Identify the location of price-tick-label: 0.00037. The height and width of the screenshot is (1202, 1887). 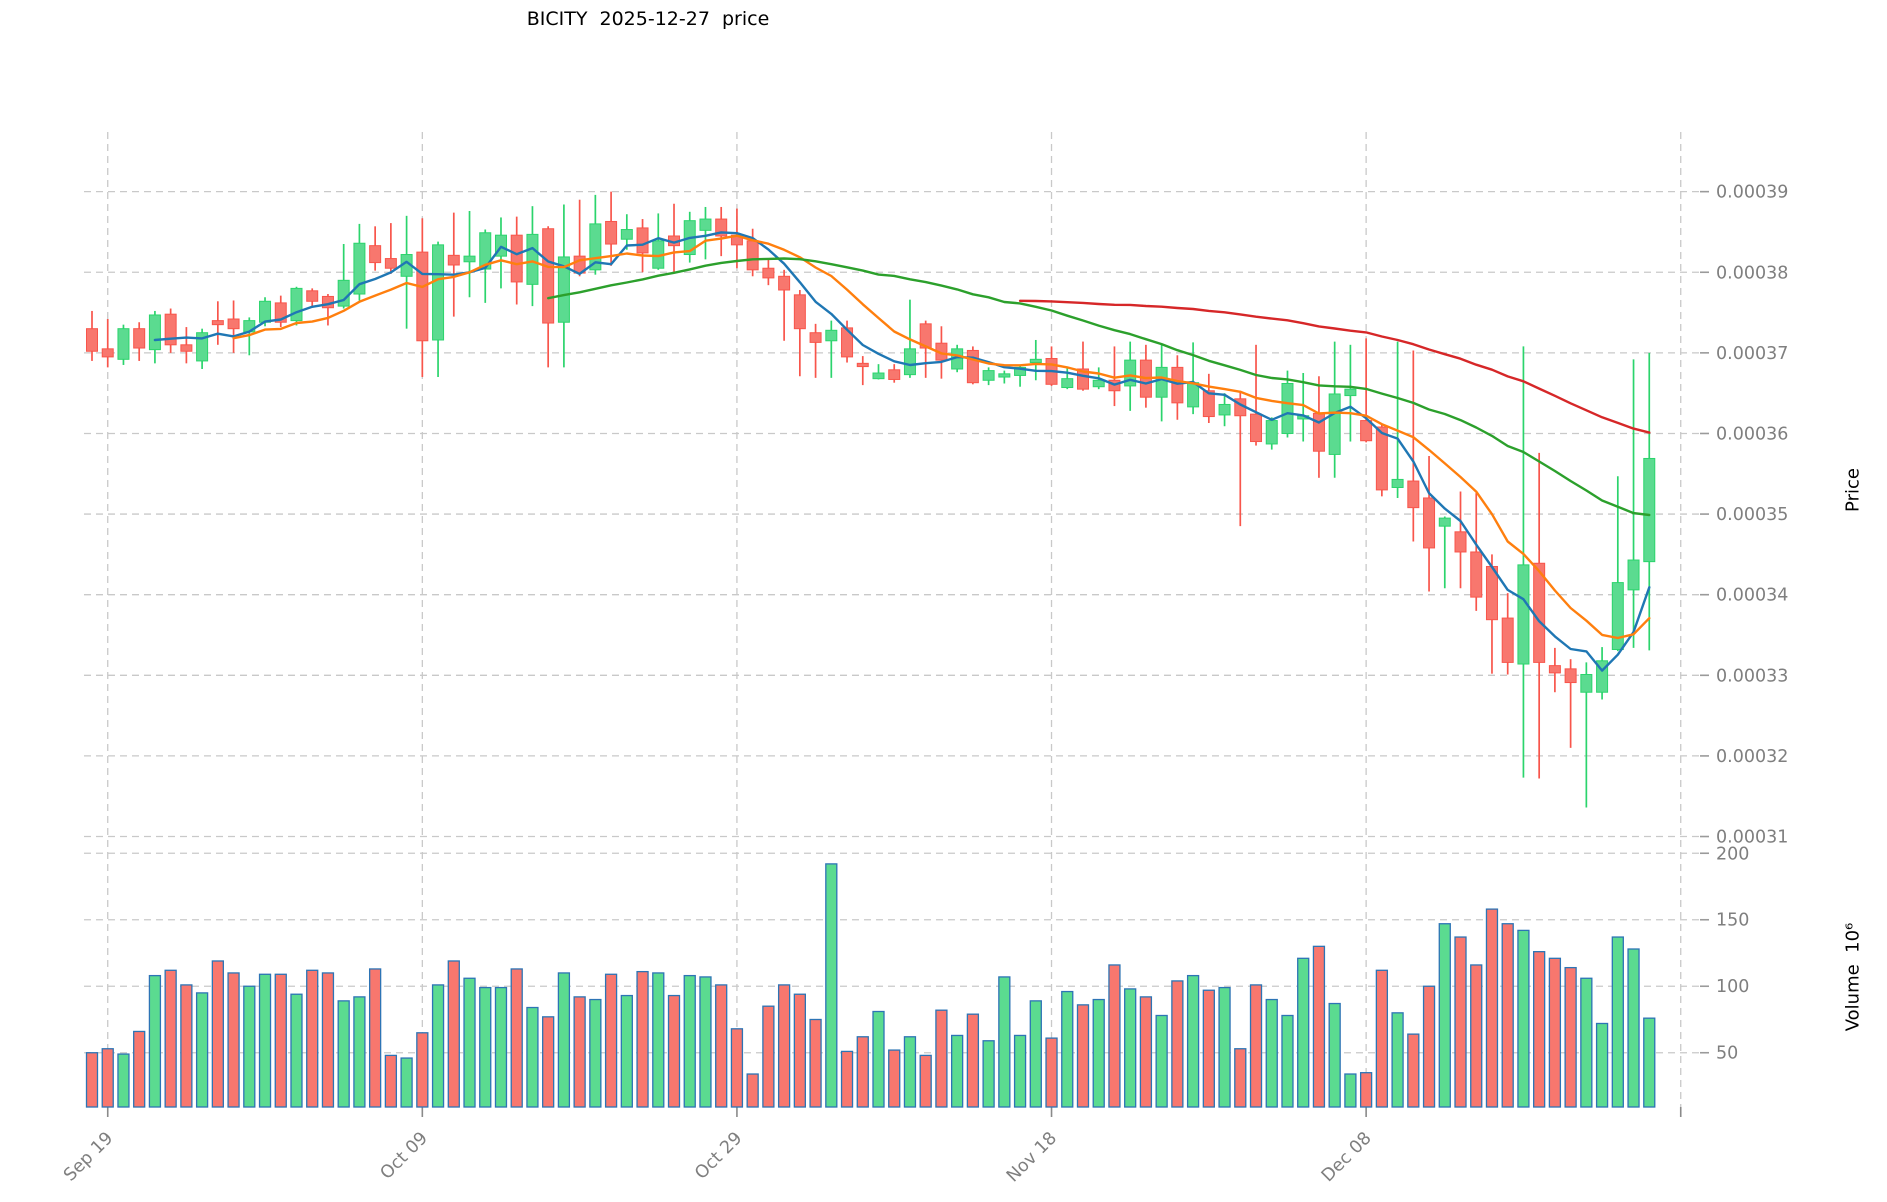
(1752, 354).